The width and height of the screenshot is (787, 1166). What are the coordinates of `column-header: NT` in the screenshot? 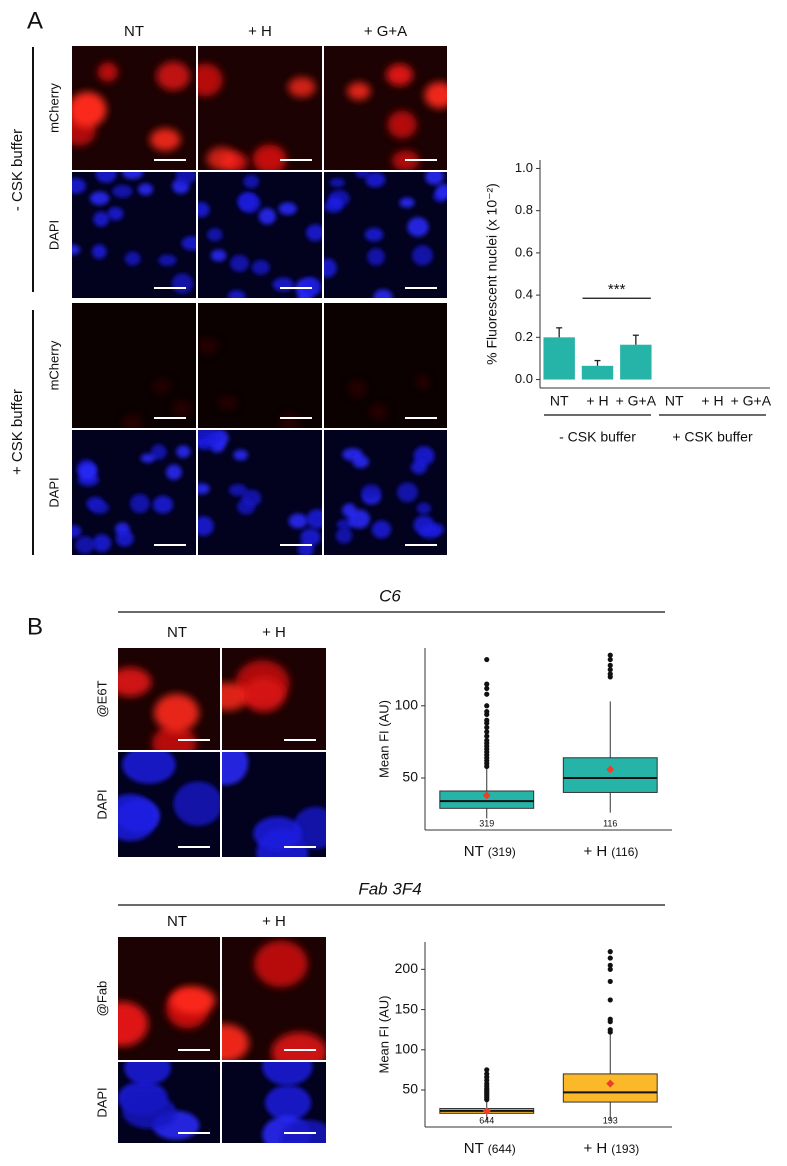 It's located at (134, 31).